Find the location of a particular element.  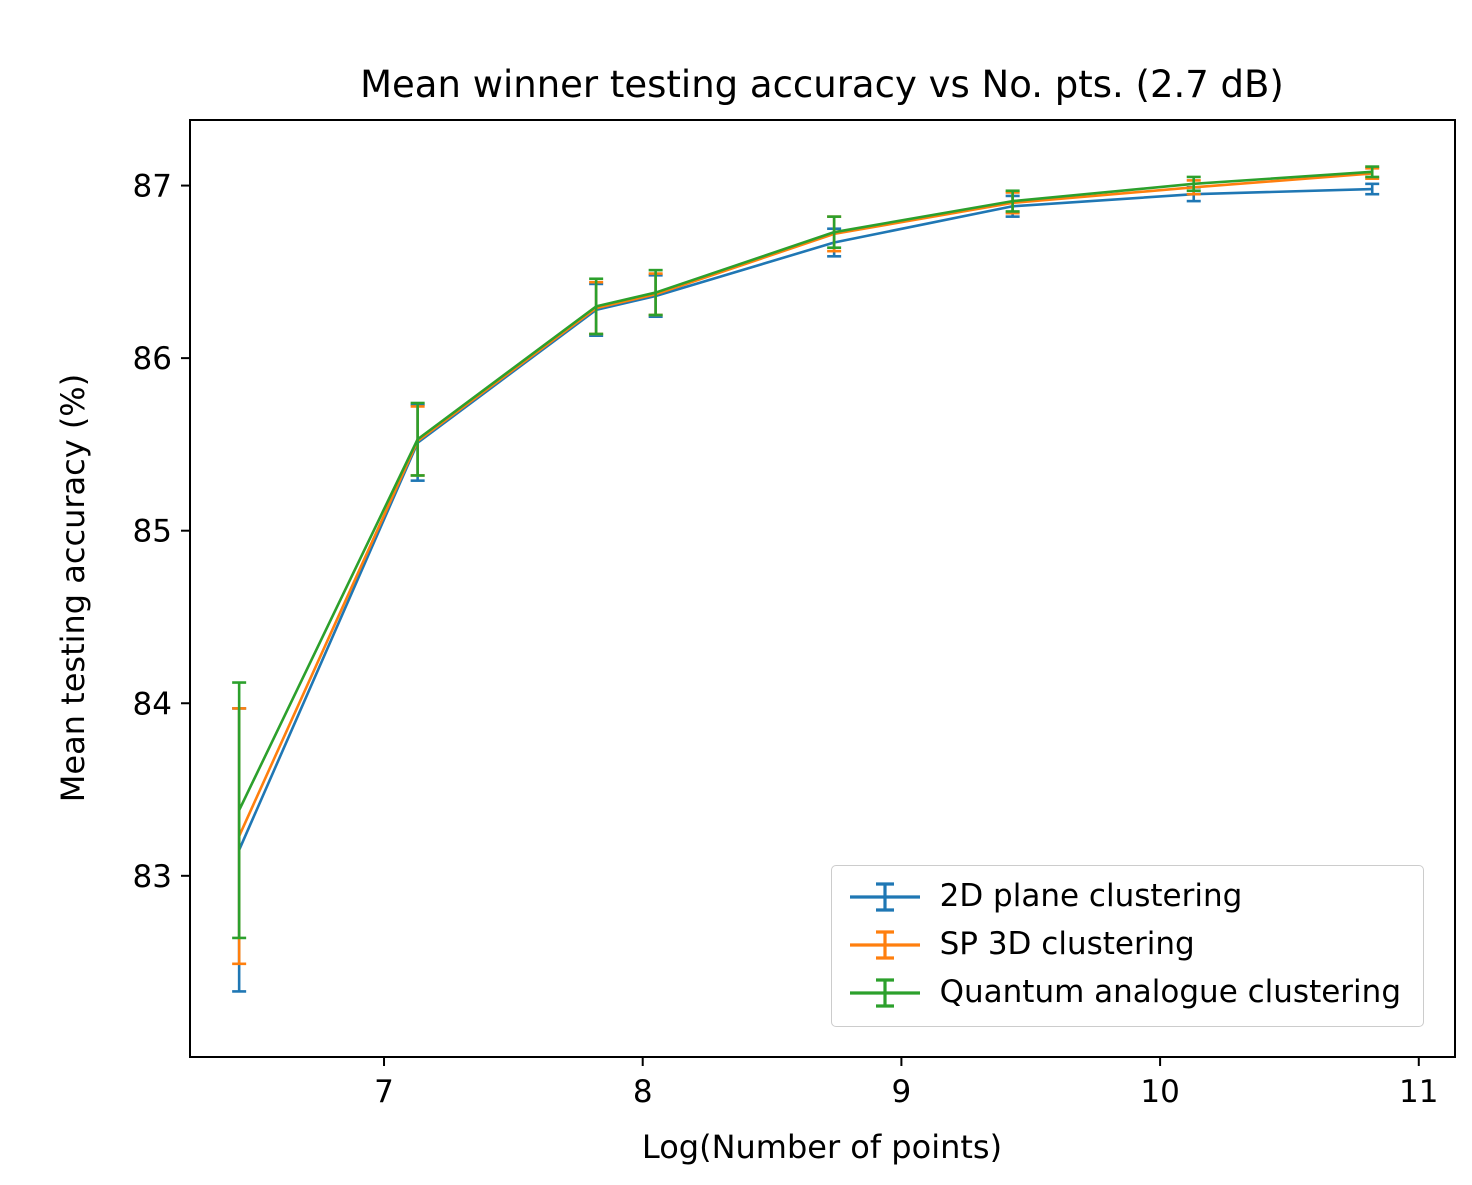

x-tick-label: 9 is located at coordinates (902, 1092).